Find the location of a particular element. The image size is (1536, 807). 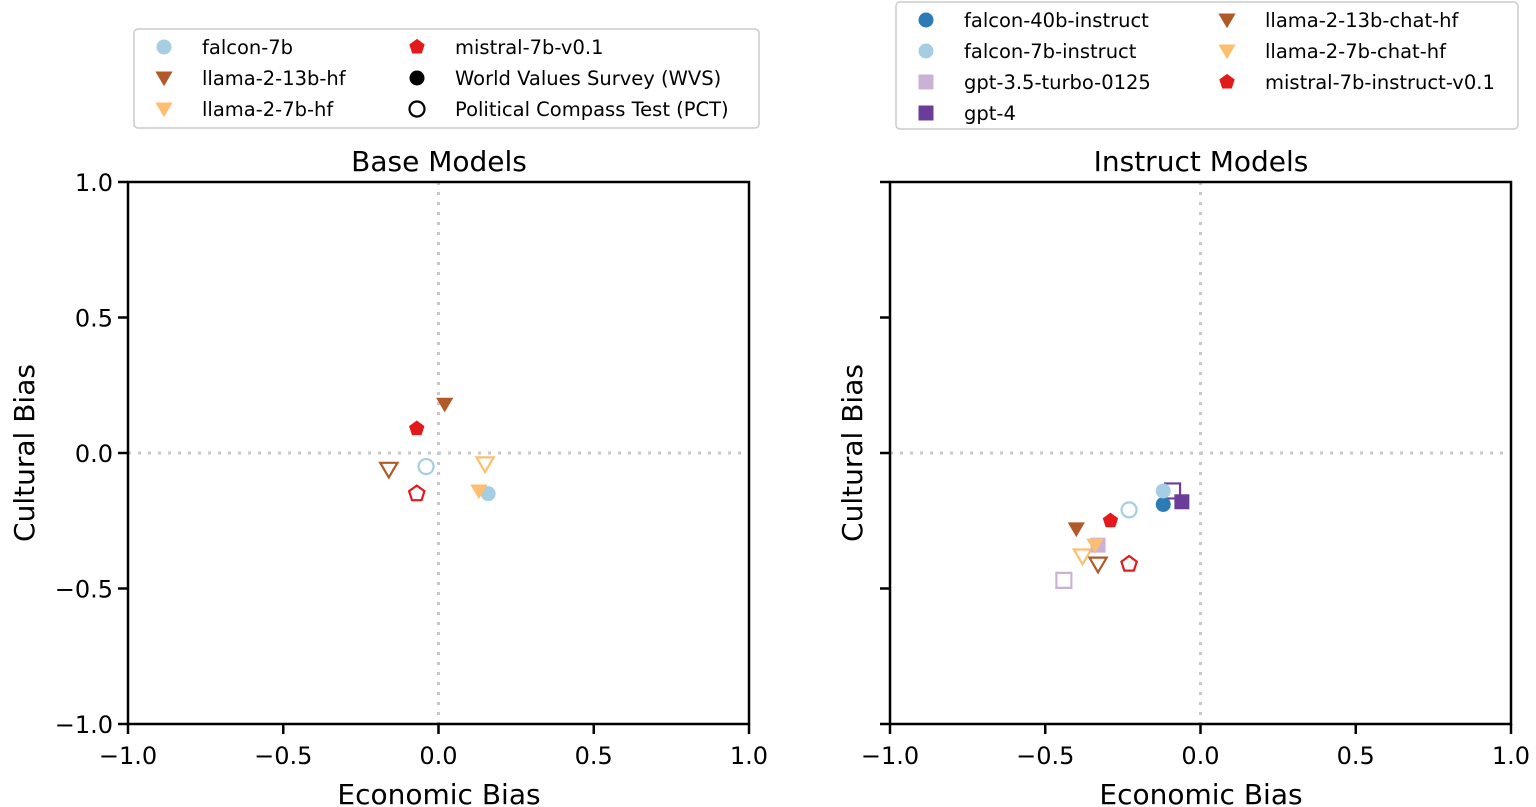

legend-base-marker-llama-2-13b-hf is located at coordinates (164, 79).